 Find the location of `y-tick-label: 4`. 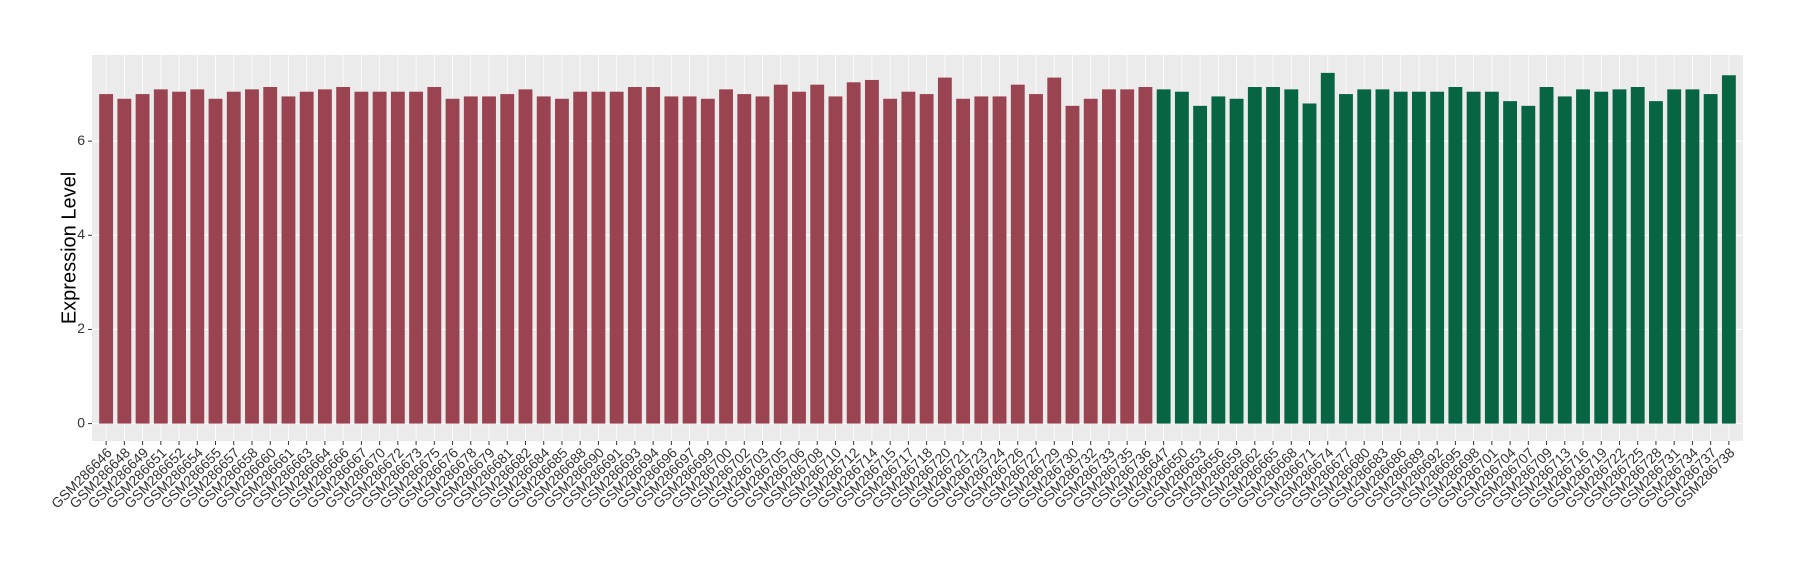

y-tick-label: 4 is located at coordinates (81, 234).